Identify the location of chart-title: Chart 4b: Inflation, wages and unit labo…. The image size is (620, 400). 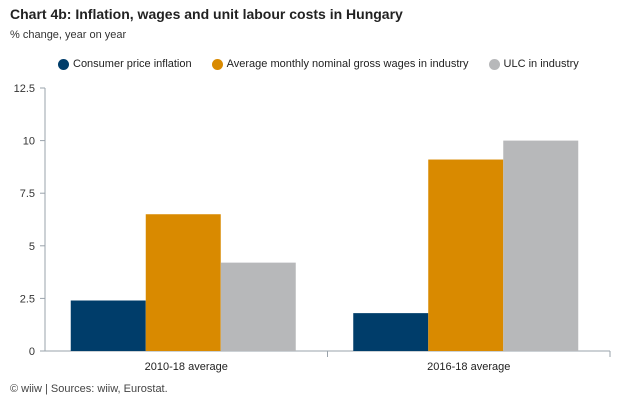
(206, 14).